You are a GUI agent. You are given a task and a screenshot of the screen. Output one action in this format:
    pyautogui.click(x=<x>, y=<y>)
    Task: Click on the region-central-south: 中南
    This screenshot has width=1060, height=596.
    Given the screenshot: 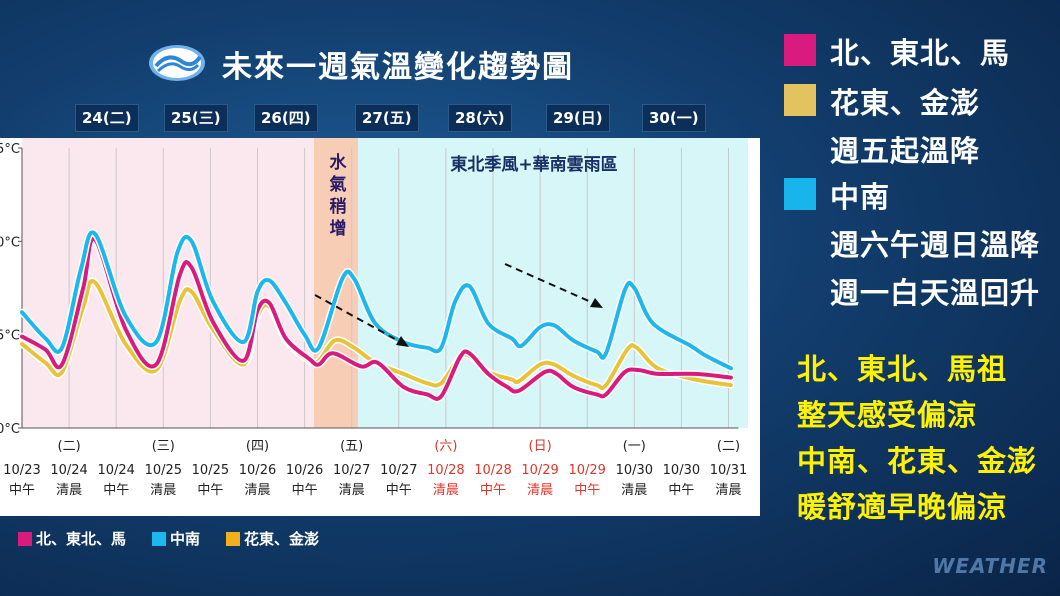 What is the action you would take?
    pyautogui.click(x=860, y=197)
    